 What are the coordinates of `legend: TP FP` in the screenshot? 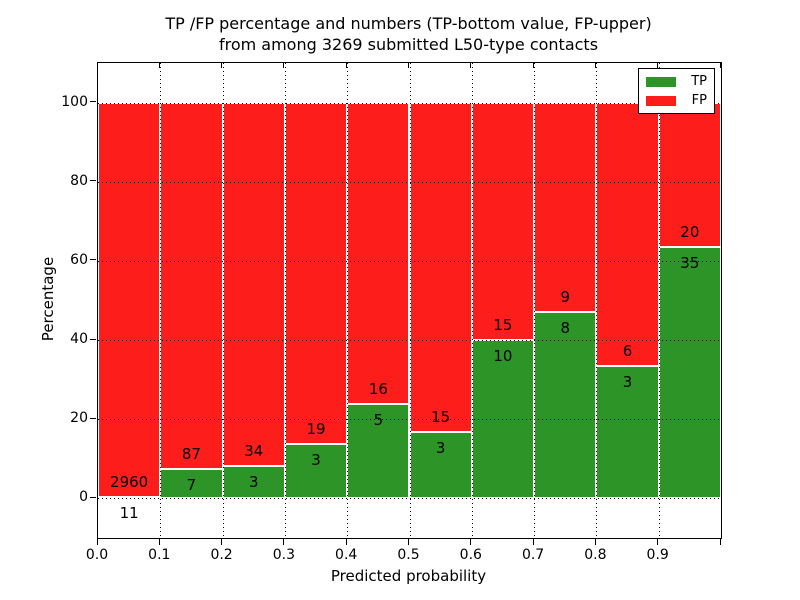 It's located at (676, 91).